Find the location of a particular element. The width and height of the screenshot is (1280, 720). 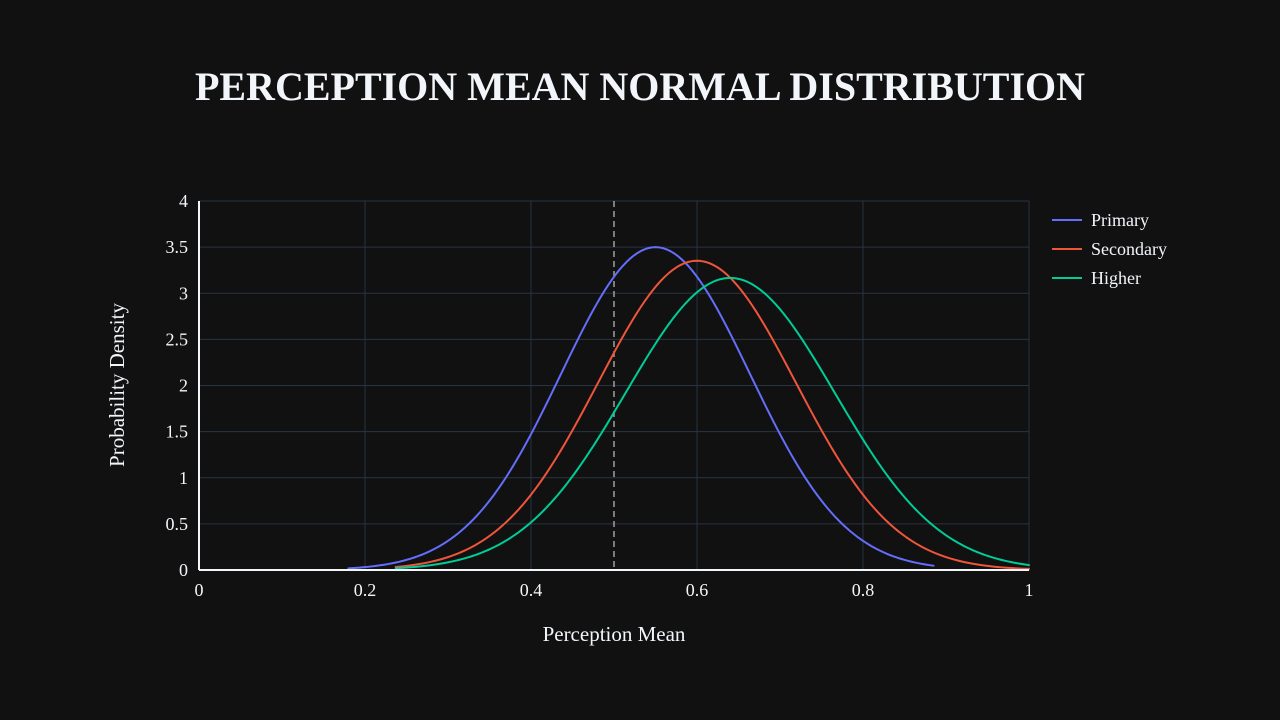

x-tick-label: 0.4 is located at coordinates (531, 590).